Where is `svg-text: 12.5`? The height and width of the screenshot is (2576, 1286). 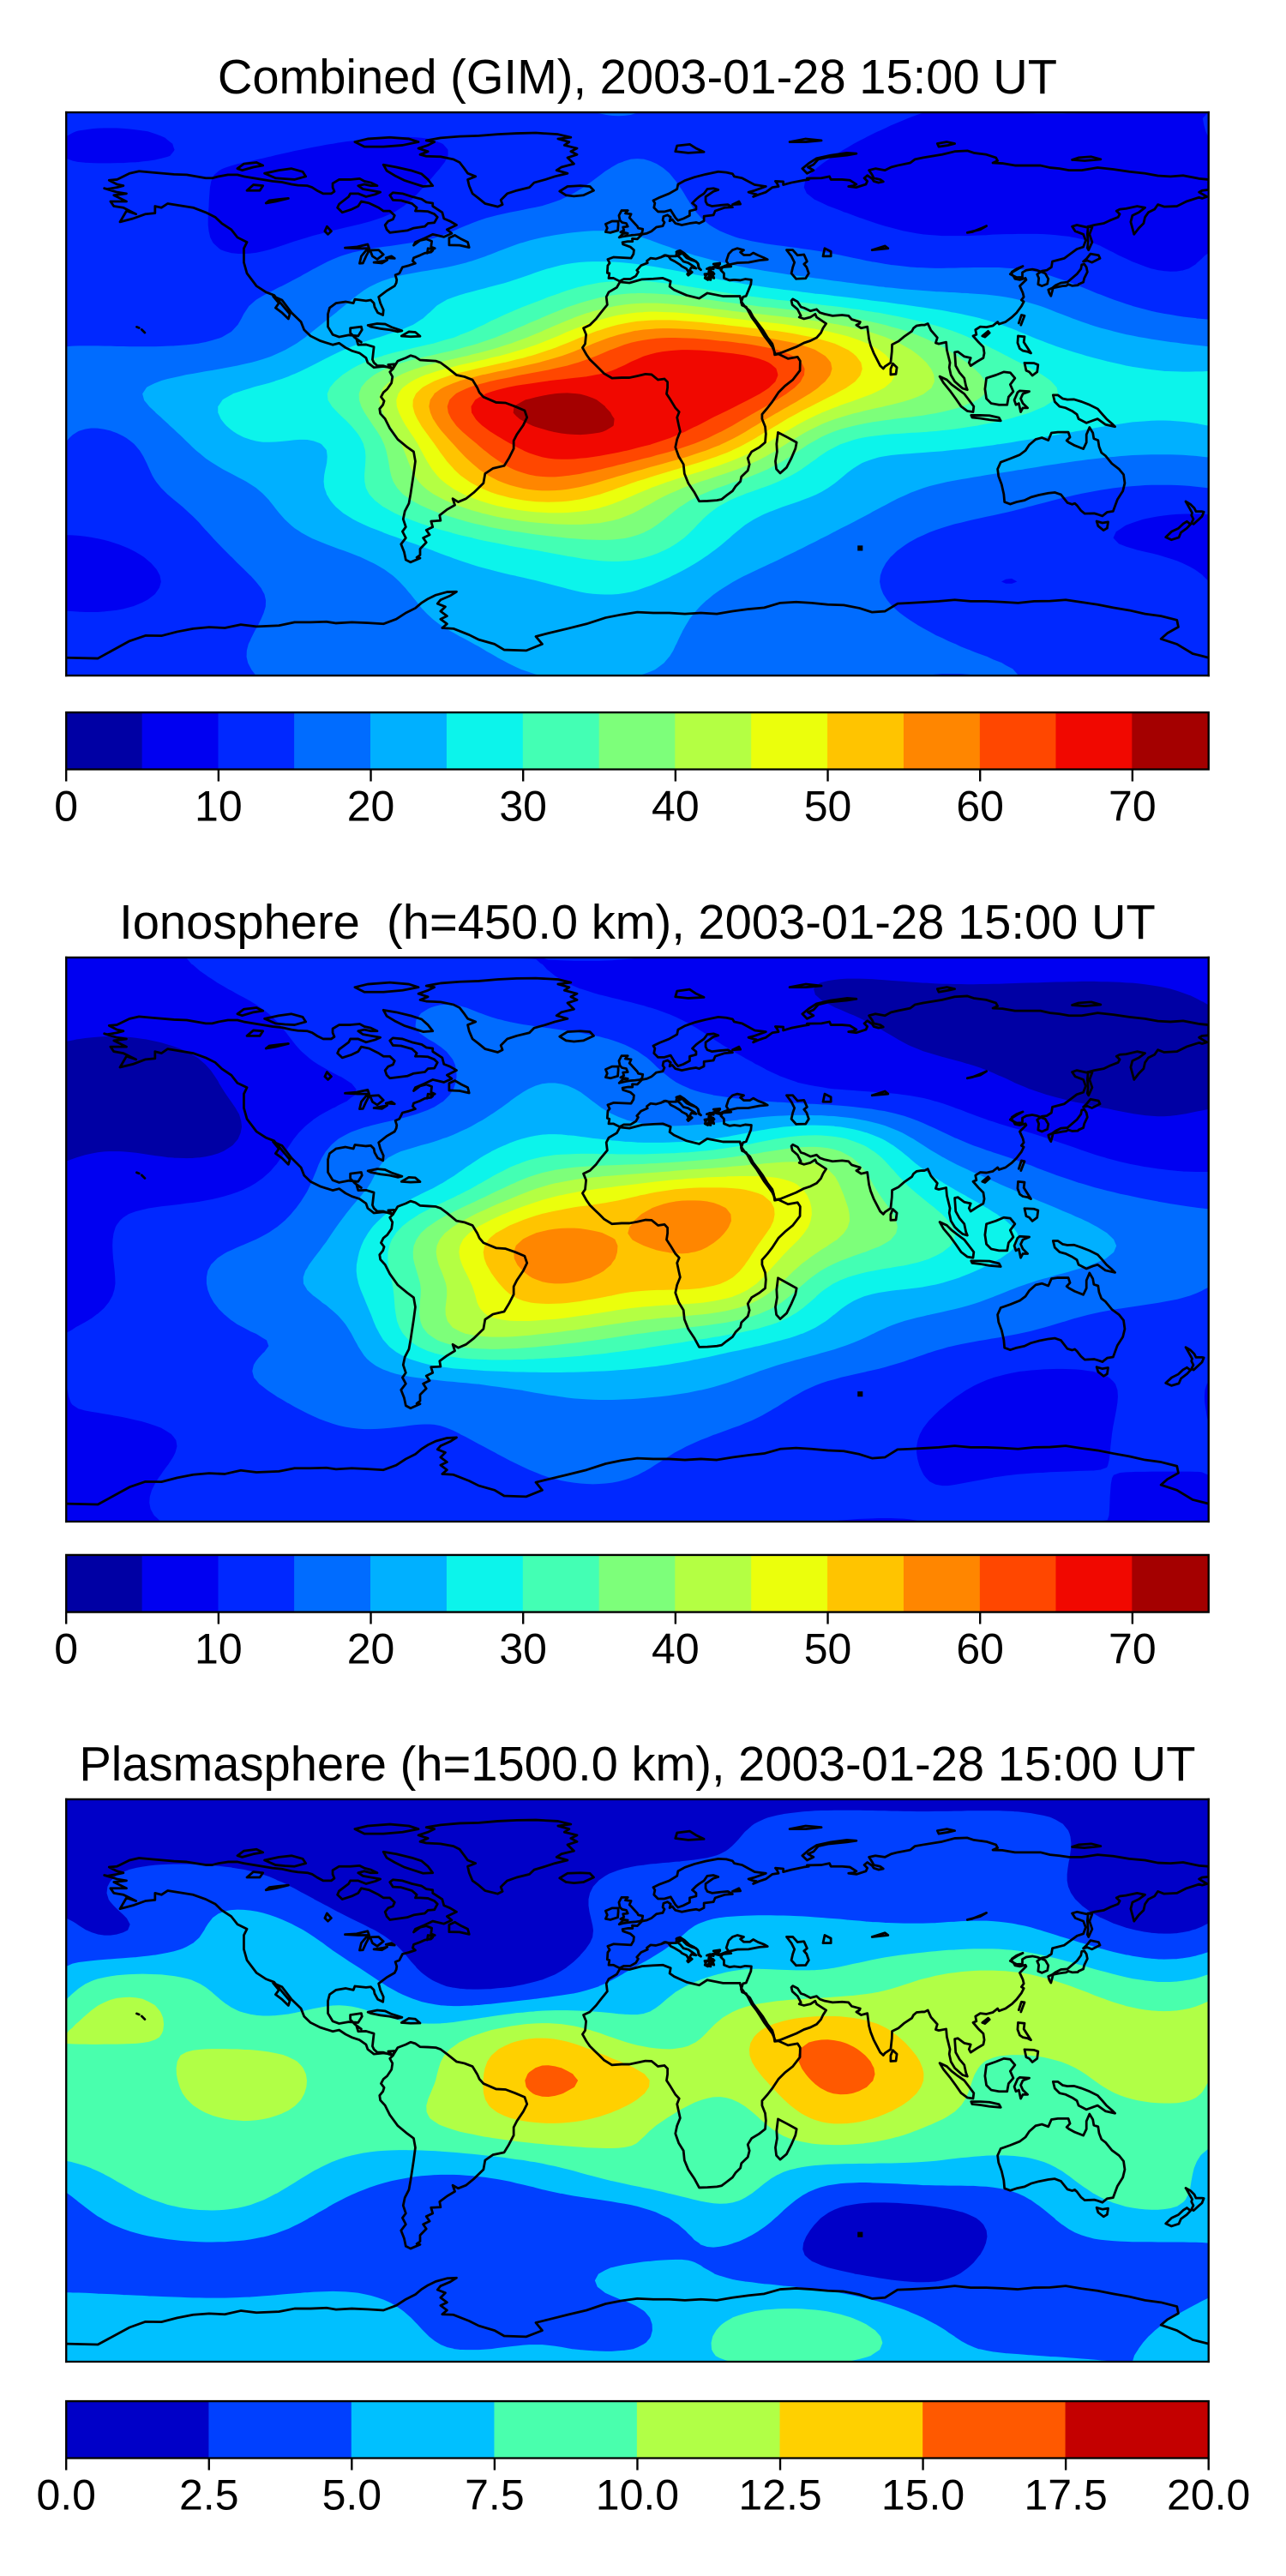
svg-text: 12.5 is located at coordinates (779, 2495).